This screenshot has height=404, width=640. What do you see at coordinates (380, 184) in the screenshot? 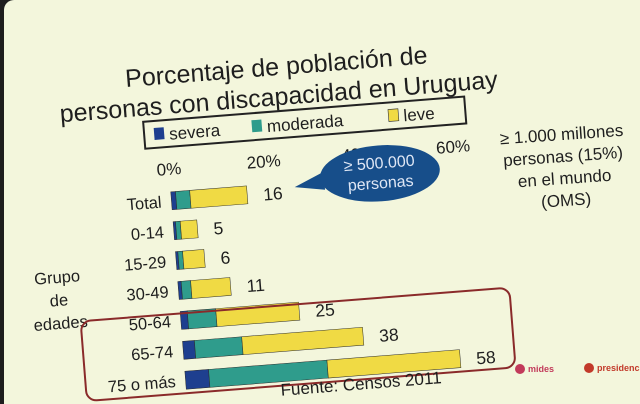
I see `callout-line-2: personas` at bounding box center [380, 184].